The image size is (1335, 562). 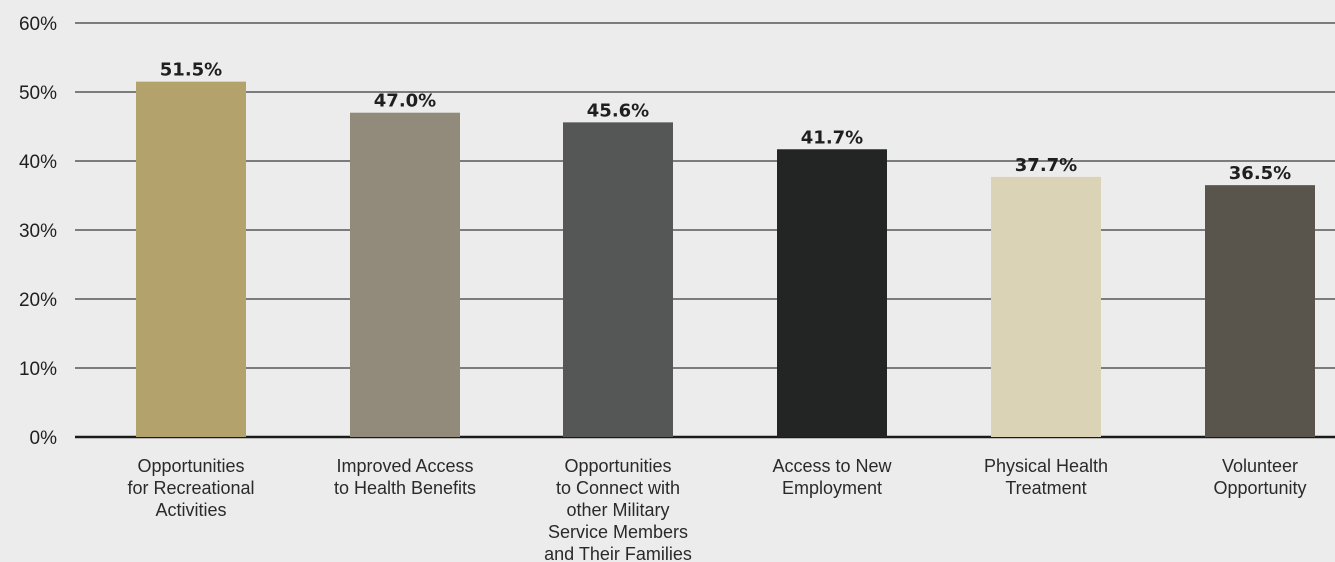 What do you see at coordinates (38, 300) in the screenshot?
I see `y-tick-label: 20%` at bounding box center [38, 300].